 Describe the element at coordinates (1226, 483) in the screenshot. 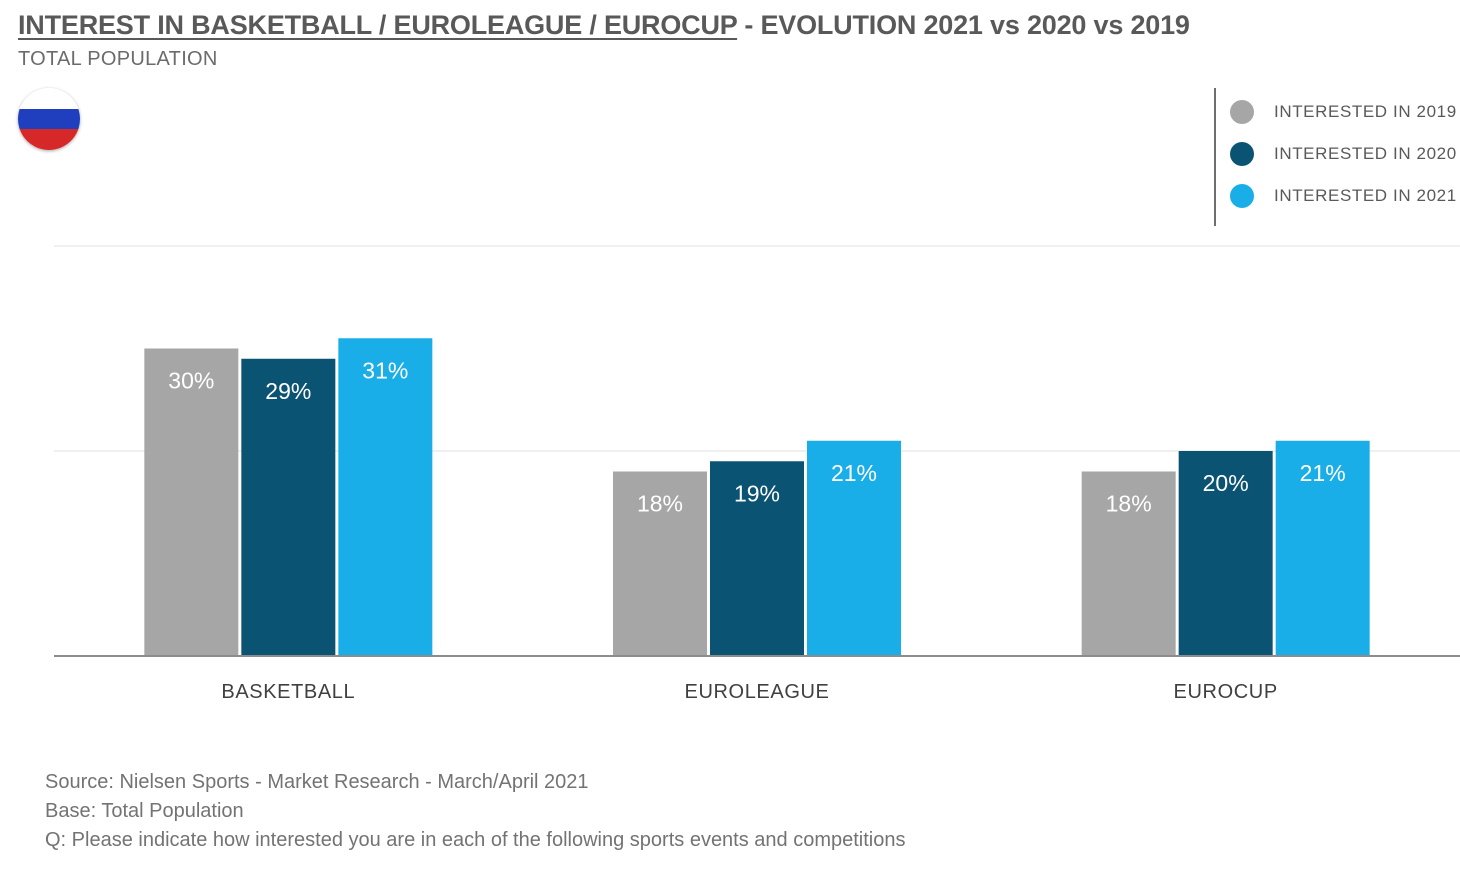

I see `data-label: 20%` at that location.